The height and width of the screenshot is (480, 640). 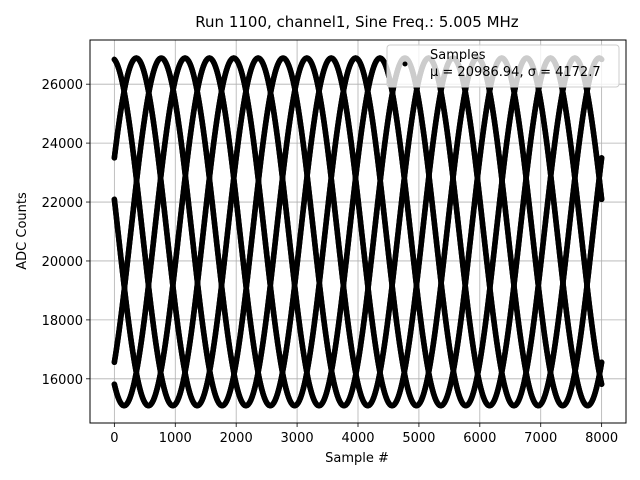 I want to click on y-tick-label: 20000, so click(x=62, y=262).